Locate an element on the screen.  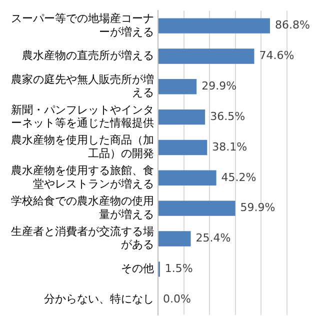
y-tick-label: 生産者と消費者が交流する場がある is located at coordinates (82, 238).